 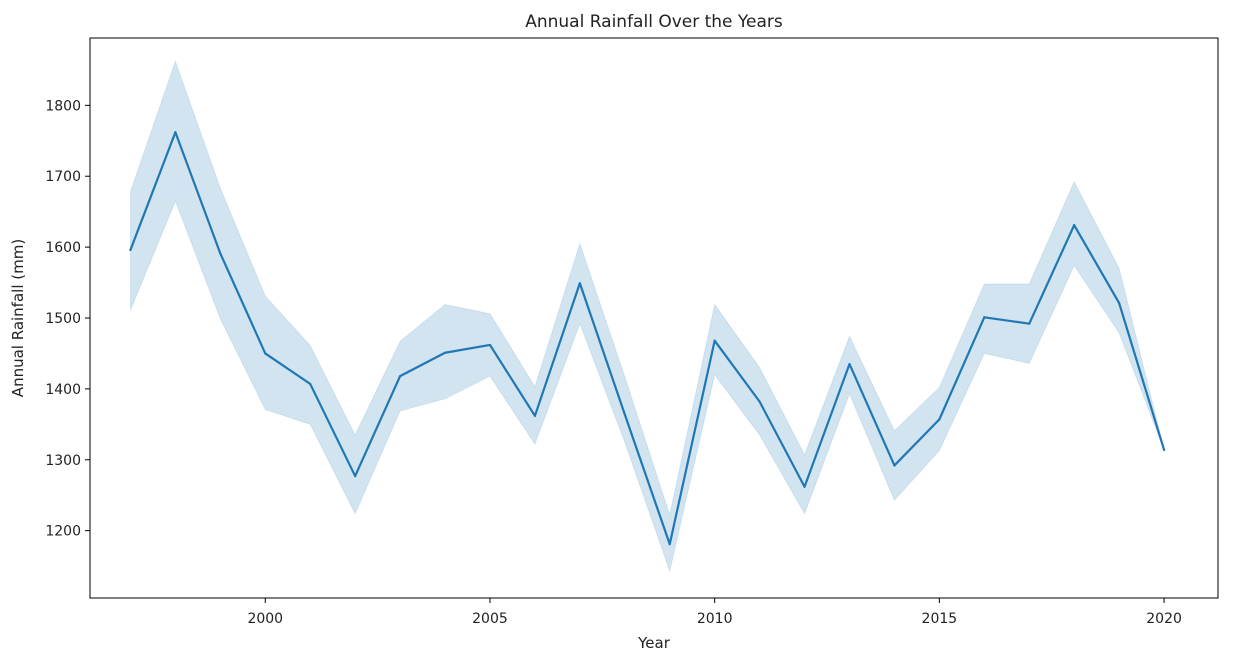 I want to click on y-axis: 1200 1300 1400 1500 1600 1700 1800, so click(x=67, y=319).